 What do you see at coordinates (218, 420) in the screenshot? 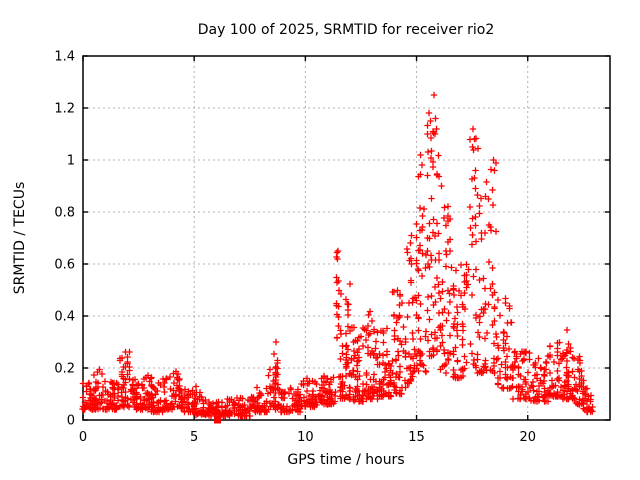
I see `square-marker` at bounding box center [218, 420].